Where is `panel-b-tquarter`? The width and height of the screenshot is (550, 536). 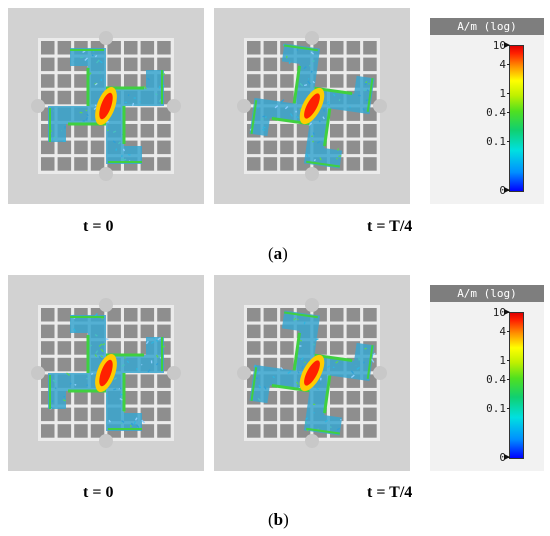 panel-b-tquarter is located at coordinates (312, 373).